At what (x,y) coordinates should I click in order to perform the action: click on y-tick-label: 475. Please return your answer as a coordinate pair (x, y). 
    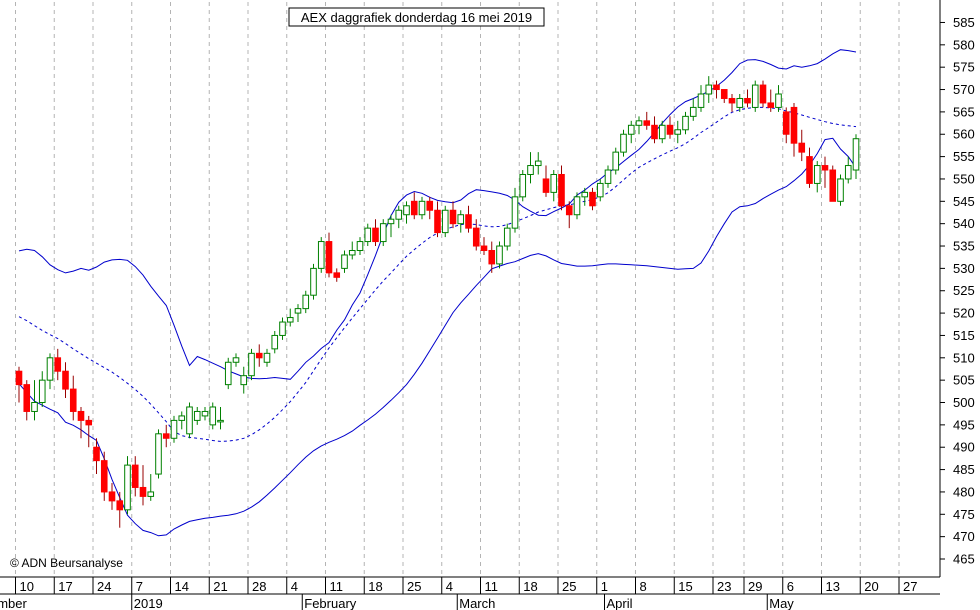
    Looking at the image, I should click on (964, 514).